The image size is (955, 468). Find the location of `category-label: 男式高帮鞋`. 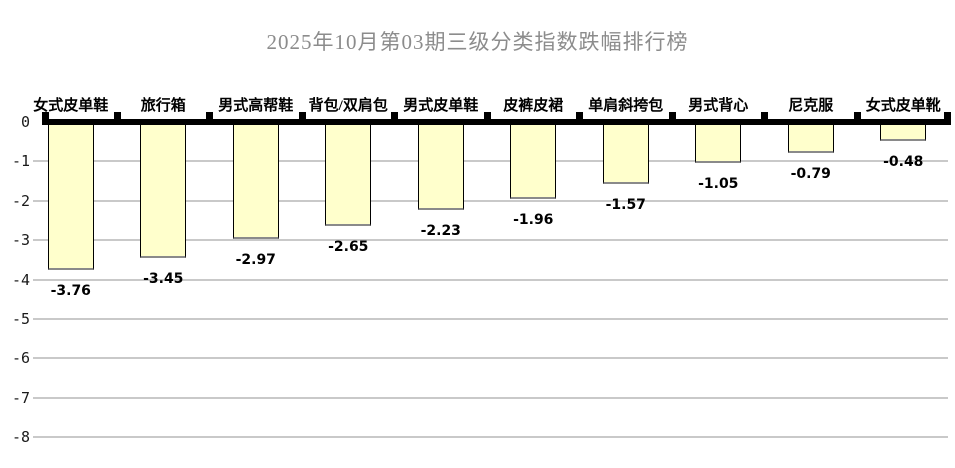

category-label: 男式高帮鞋 is located at coordinates (256, 106).